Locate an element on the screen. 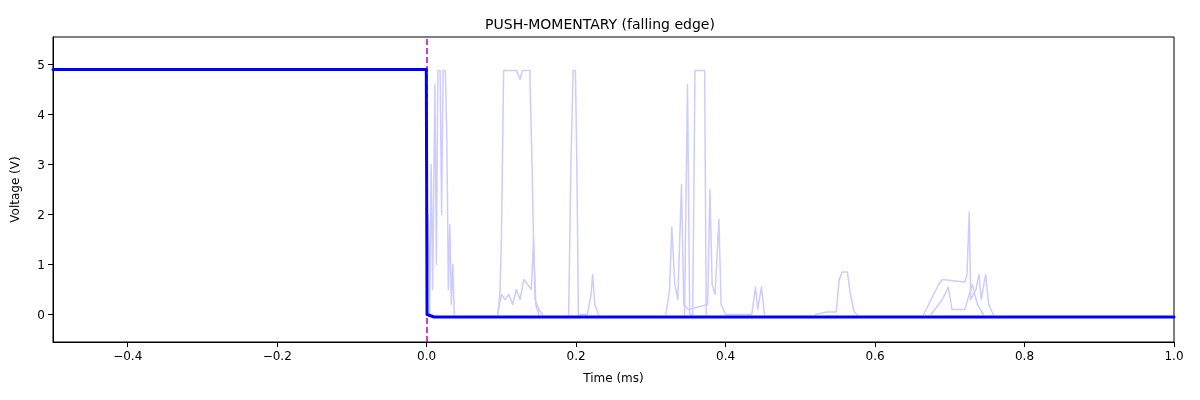 This screenshot has height=400, width=1200. x-tick-label: −0.2 is located at coordinates (277, 356).